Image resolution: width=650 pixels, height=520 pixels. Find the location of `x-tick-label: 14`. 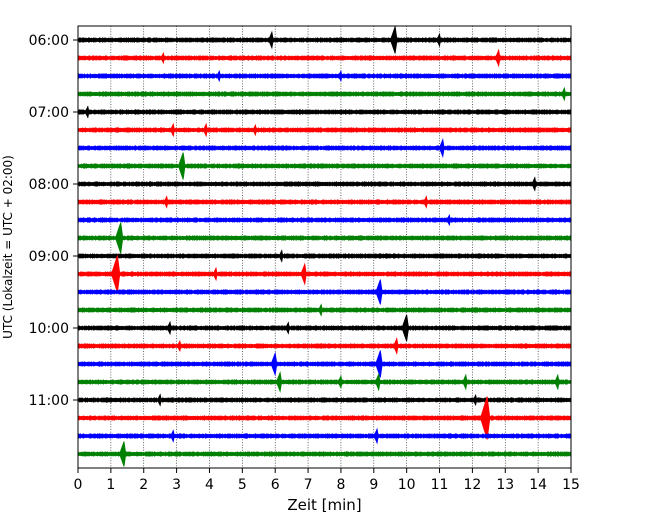

x-tick-label: 14 is located at coordinates (538, 485).